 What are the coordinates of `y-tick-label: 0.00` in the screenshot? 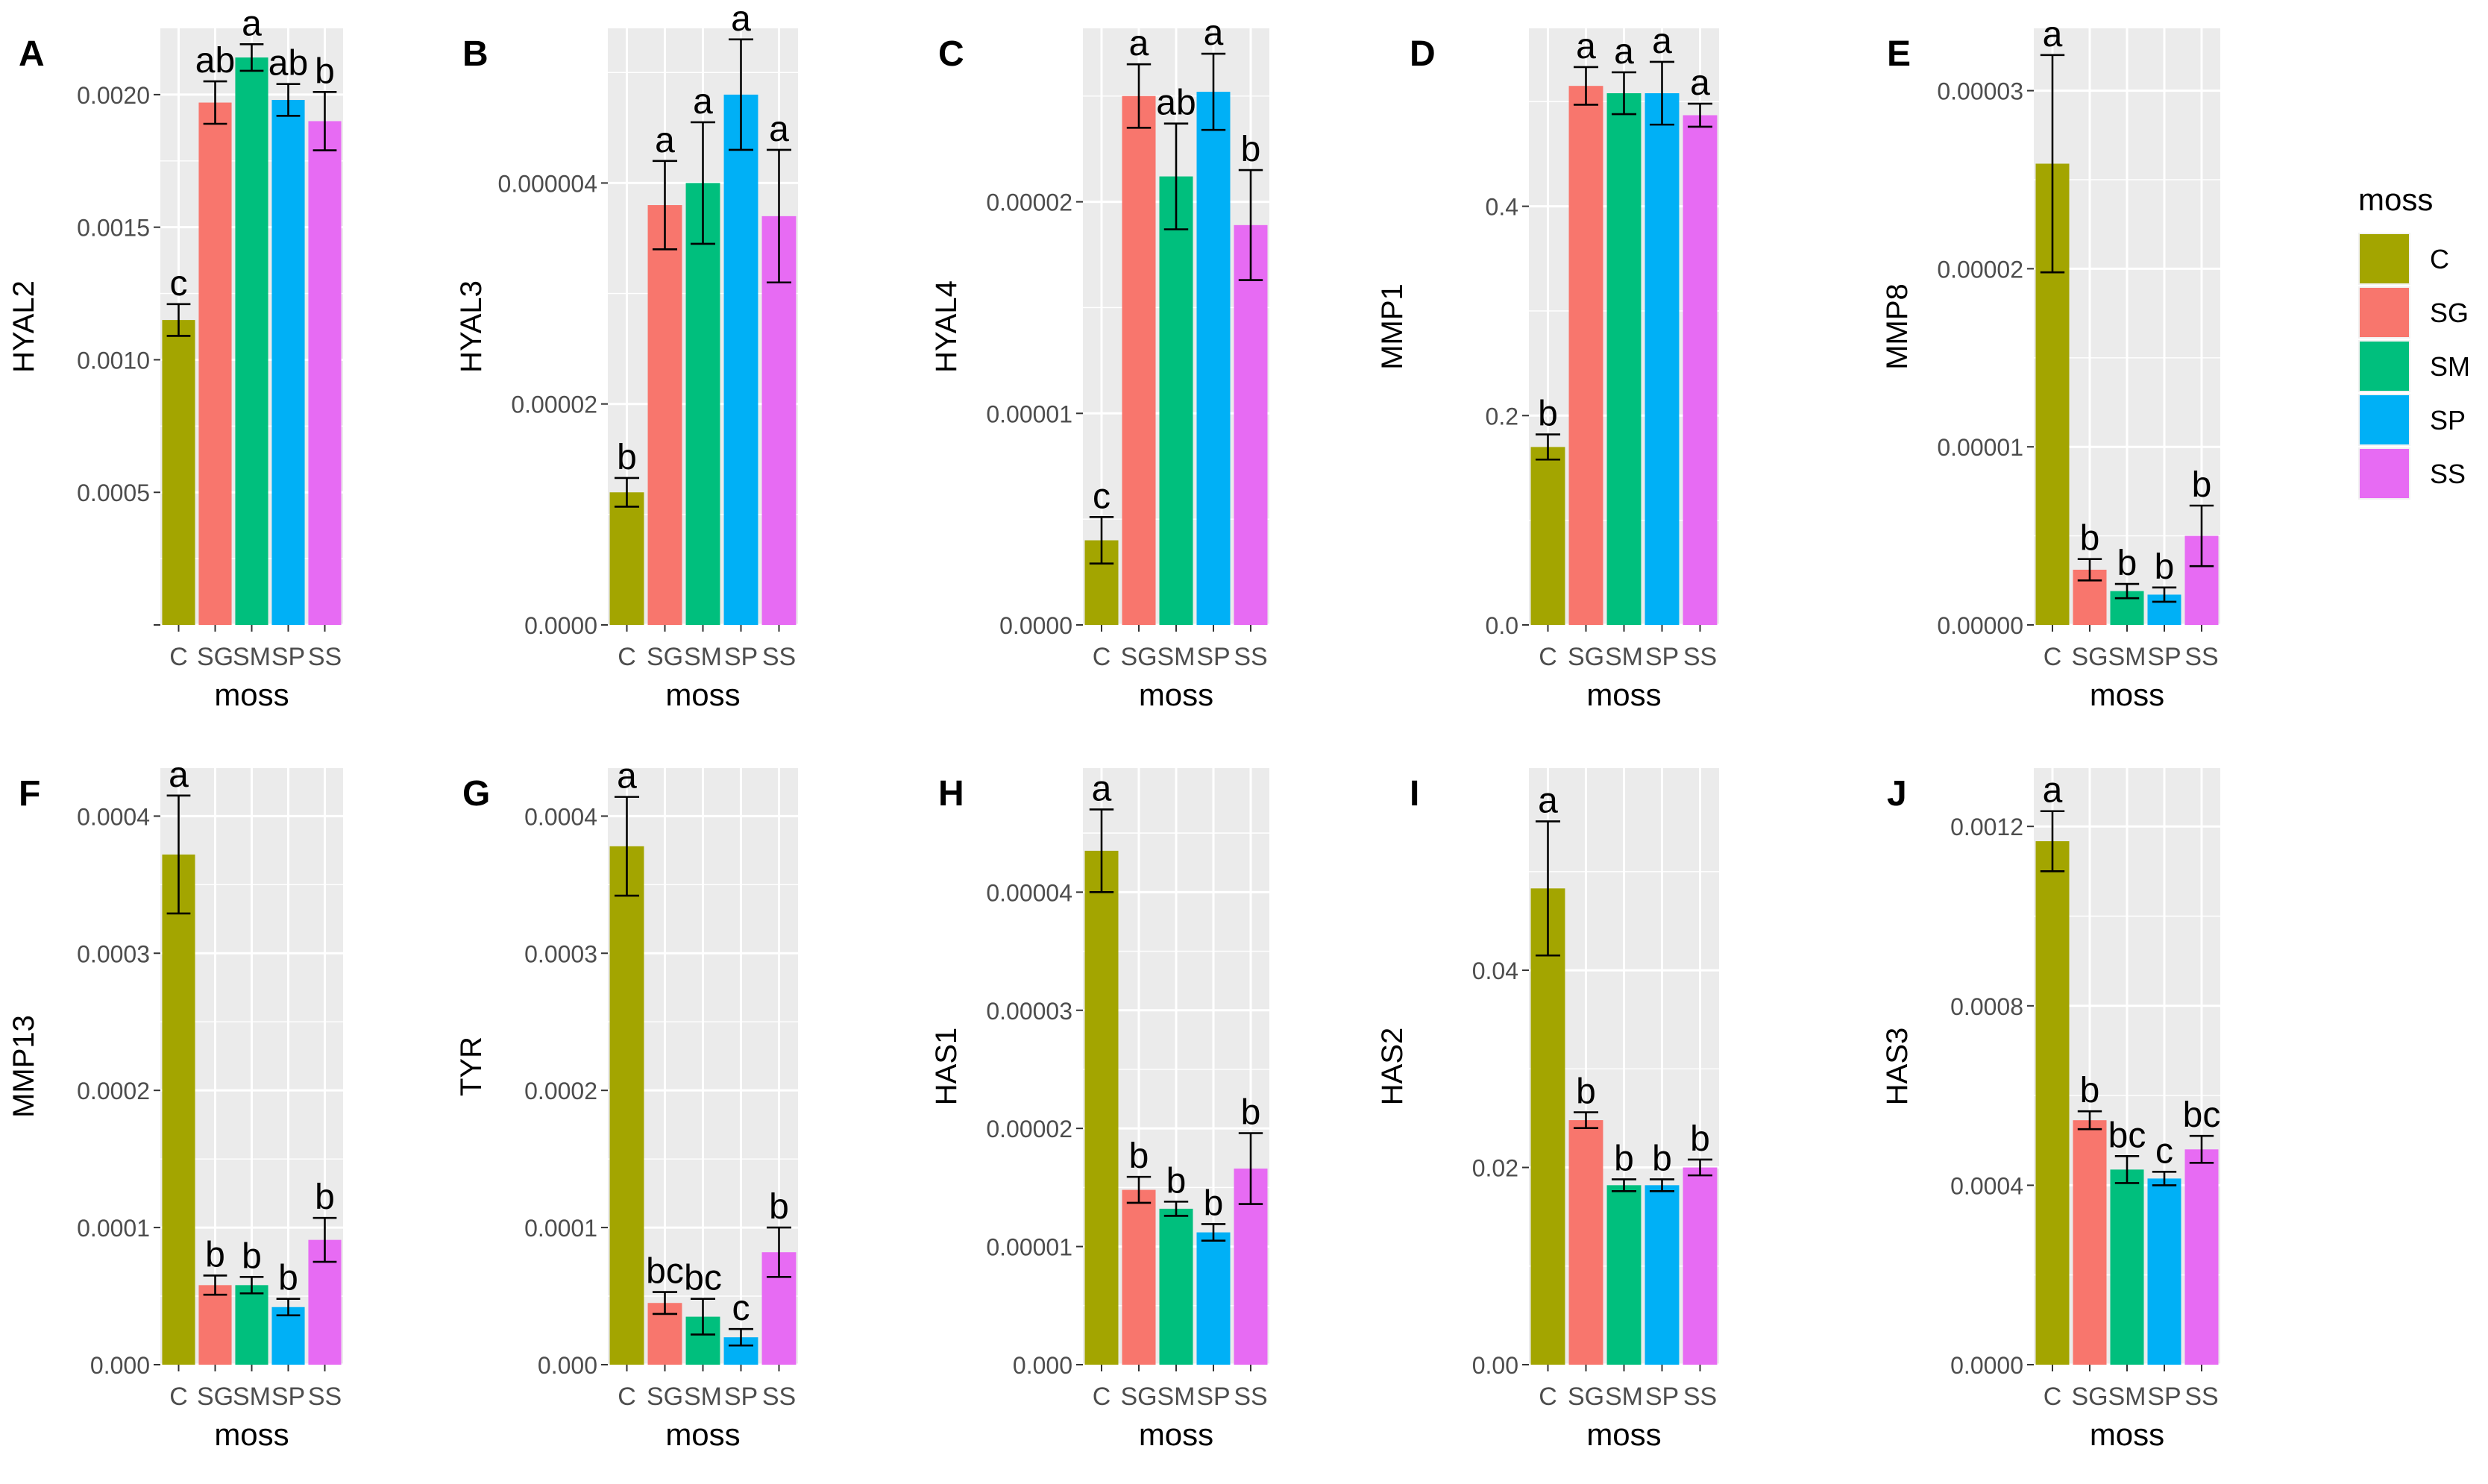 It's located at (1495, 1365).